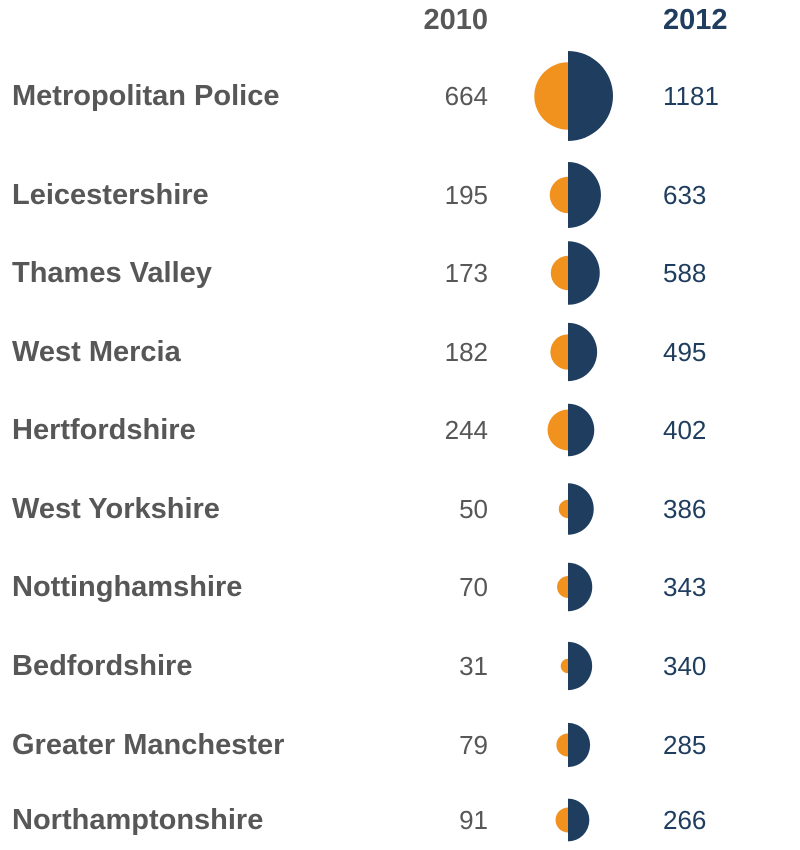  What do you see at coordinates (466, 96) in the screenshot?
I see `value-2010: 664` at bounding box center [466, 96].